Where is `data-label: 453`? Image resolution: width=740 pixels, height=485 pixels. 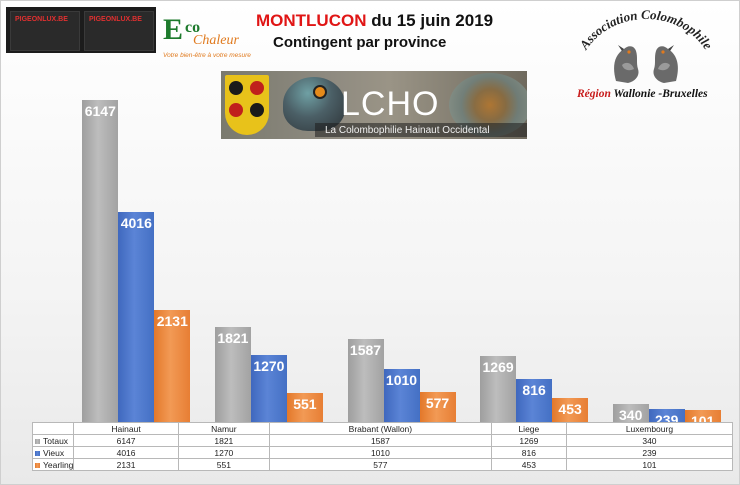 data-label: 453 is located at coordinates (570, 409).